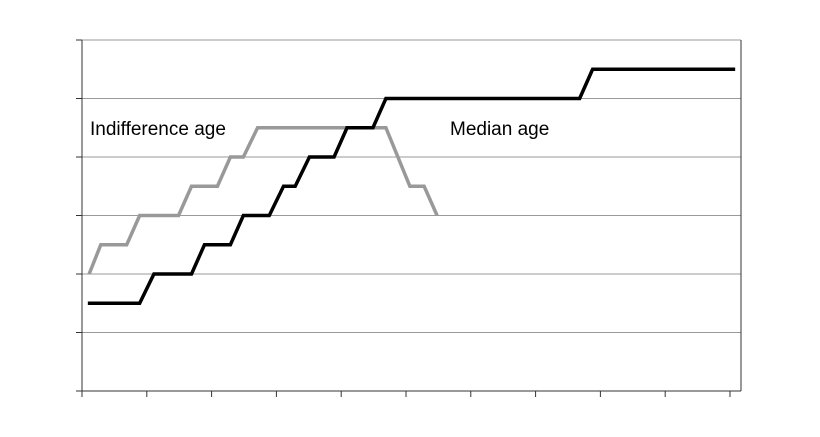 This screenshot has height=437, width=820. Describe the element at coordinates (263, 200) in the screenshot. I see `series-line` at that location.